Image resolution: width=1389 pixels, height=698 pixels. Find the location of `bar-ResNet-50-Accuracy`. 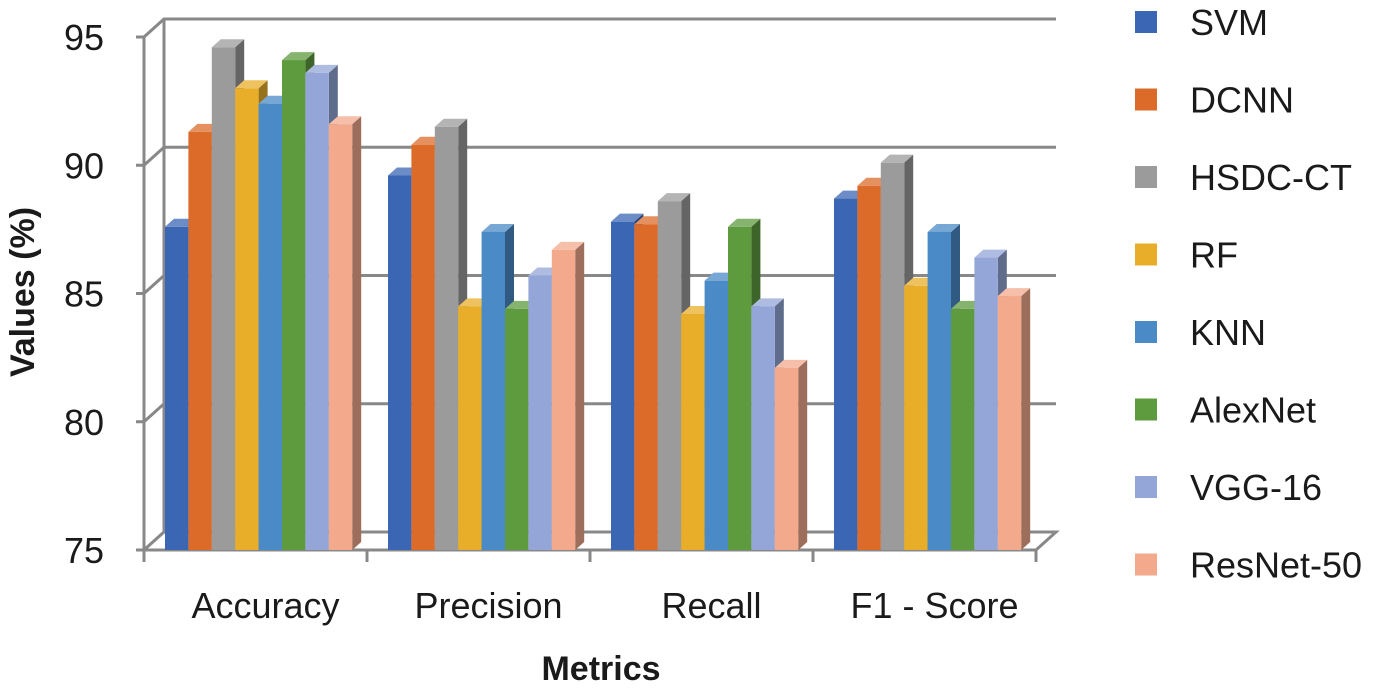

bar-ResNet-50-Accuracy is located at coordinates (345, 333).